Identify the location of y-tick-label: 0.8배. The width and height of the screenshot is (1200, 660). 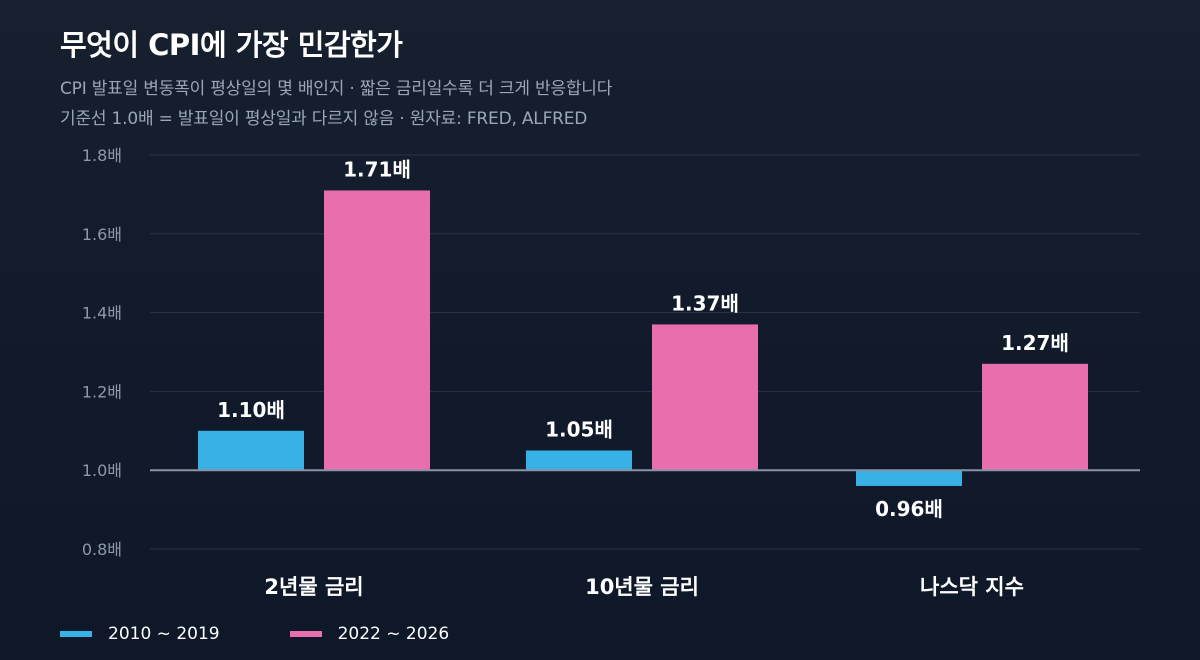
(102, 549).